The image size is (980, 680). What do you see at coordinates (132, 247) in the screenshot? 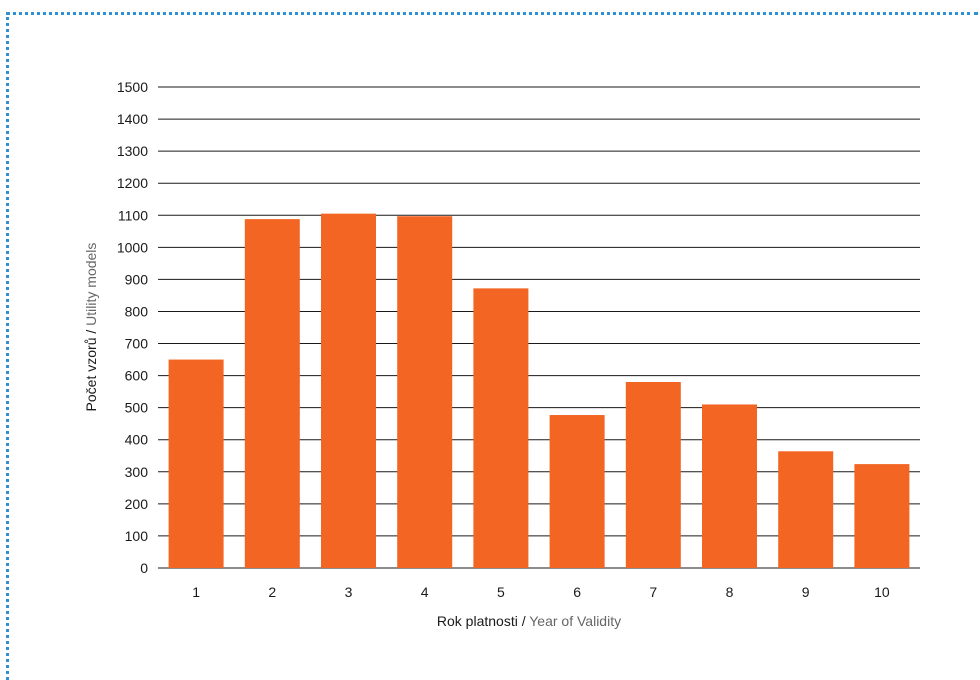
I see `y-tick-label: 1000` at bounding box center [132, 247].